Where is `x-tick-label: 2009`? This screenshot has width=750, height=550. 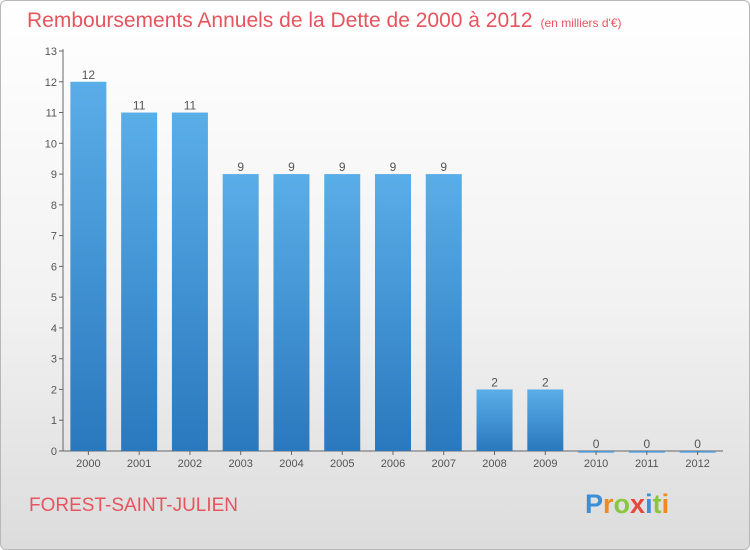
x-tick-label: 2009 is located at coordinates (545, 464).